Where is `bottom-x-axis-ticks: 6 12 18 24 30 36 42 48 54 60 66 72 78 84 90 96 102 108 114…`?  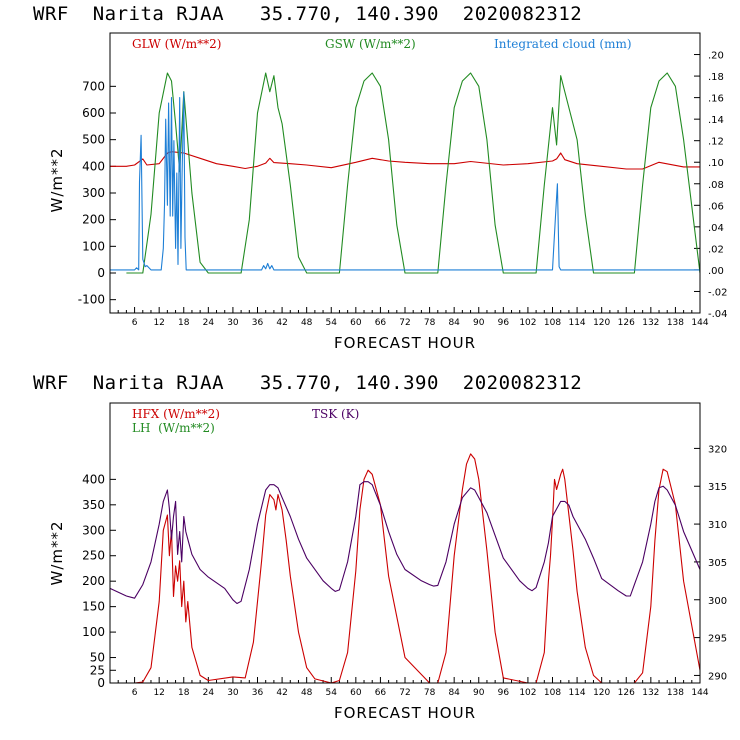
bottom-x-axis-ticks: 6 12 18 24 30 36 42 48 54 60 66 72 78 84 90 96 102 108 114… is located at coordinates (413, 687).